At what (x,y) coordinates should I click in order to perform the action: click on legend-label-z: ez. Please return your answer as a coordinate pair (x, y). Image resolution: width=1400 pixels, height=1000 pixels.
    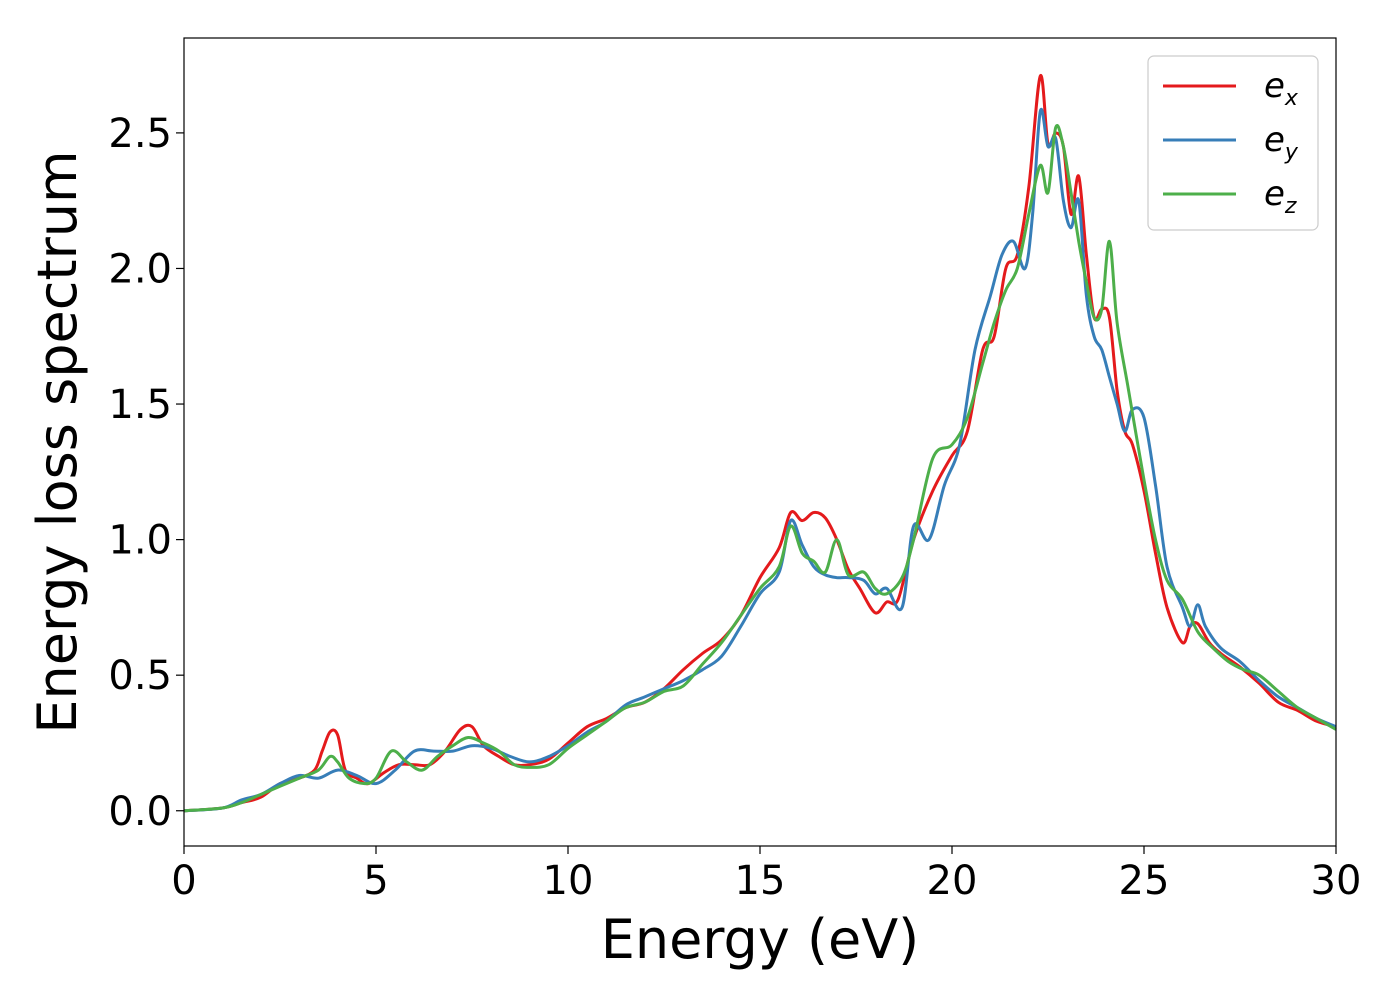
    Looking at the image, I should click on (1280, 196).